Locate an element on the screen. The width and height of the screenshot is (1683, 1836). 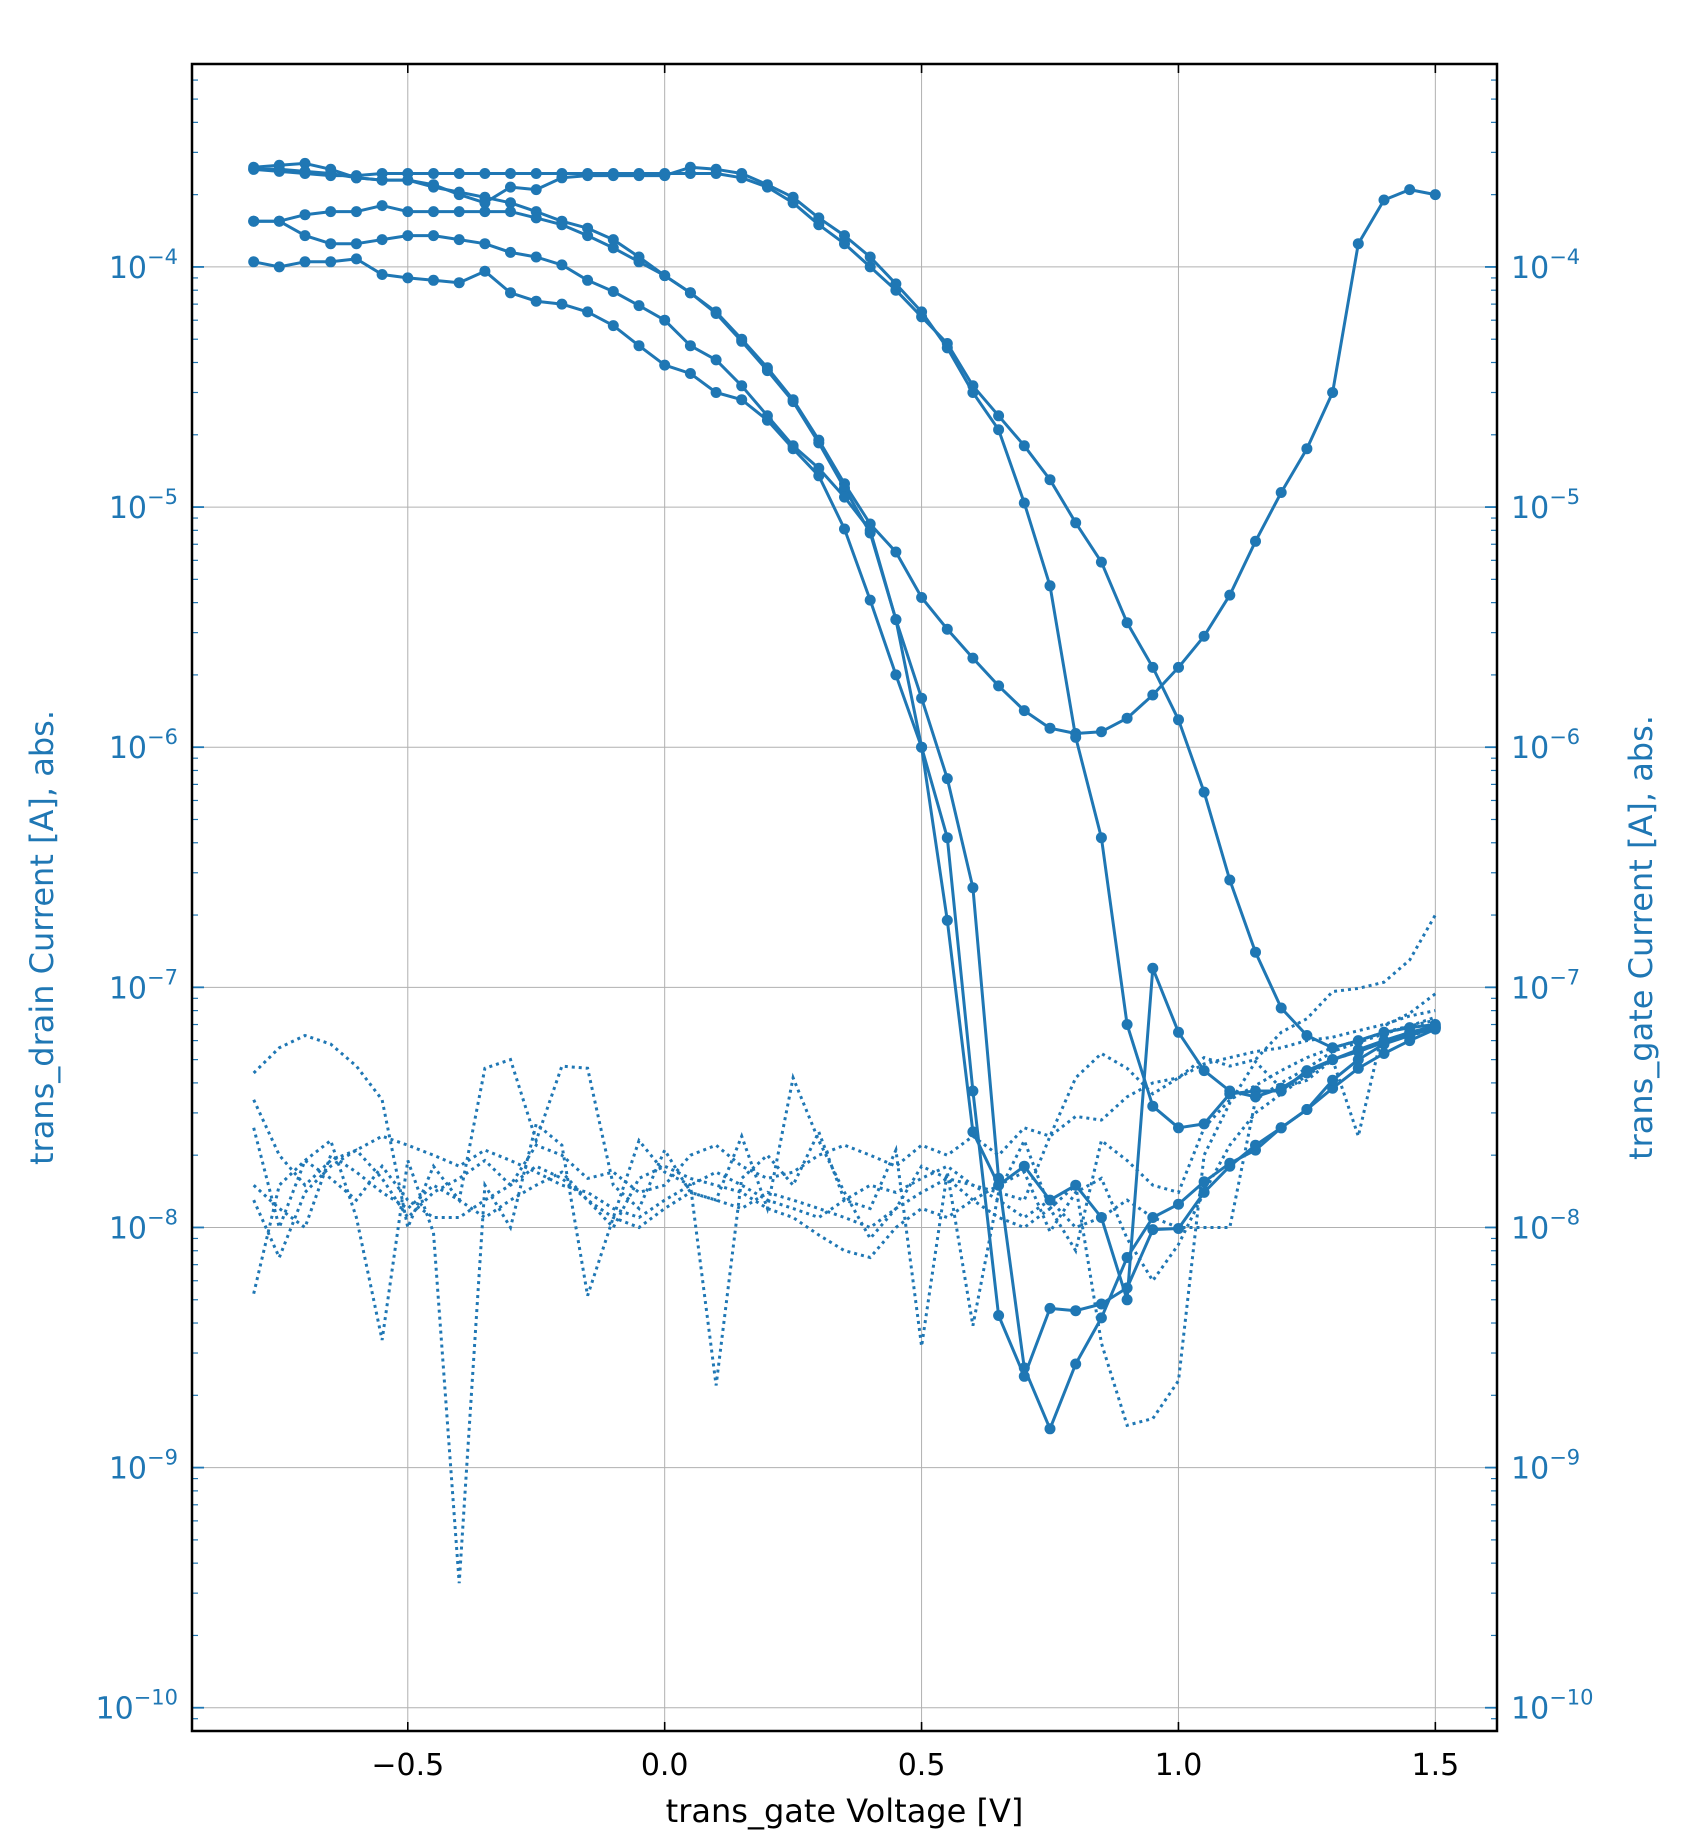
x-tick-label: 1.5 is located at coordinates (1435, 1765).